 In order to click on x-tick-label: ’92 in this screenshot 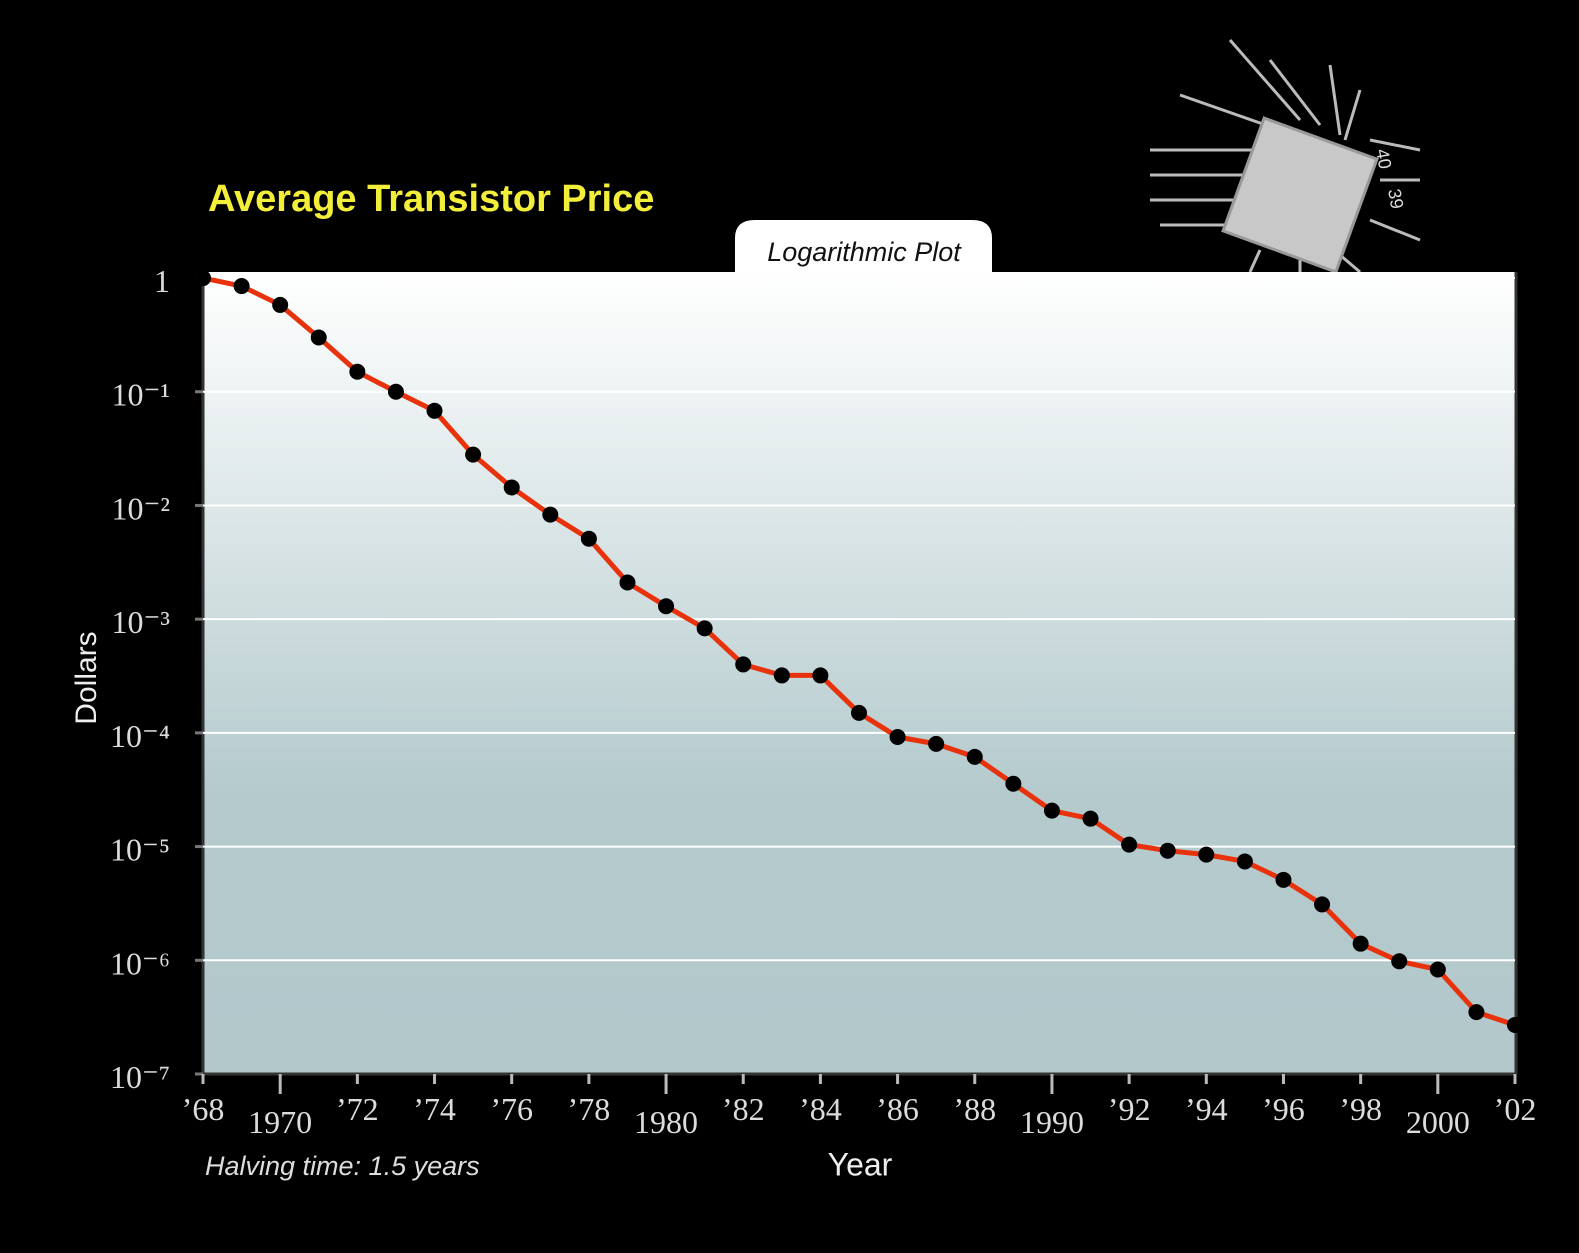, I will do `click(1129, 1109)`.